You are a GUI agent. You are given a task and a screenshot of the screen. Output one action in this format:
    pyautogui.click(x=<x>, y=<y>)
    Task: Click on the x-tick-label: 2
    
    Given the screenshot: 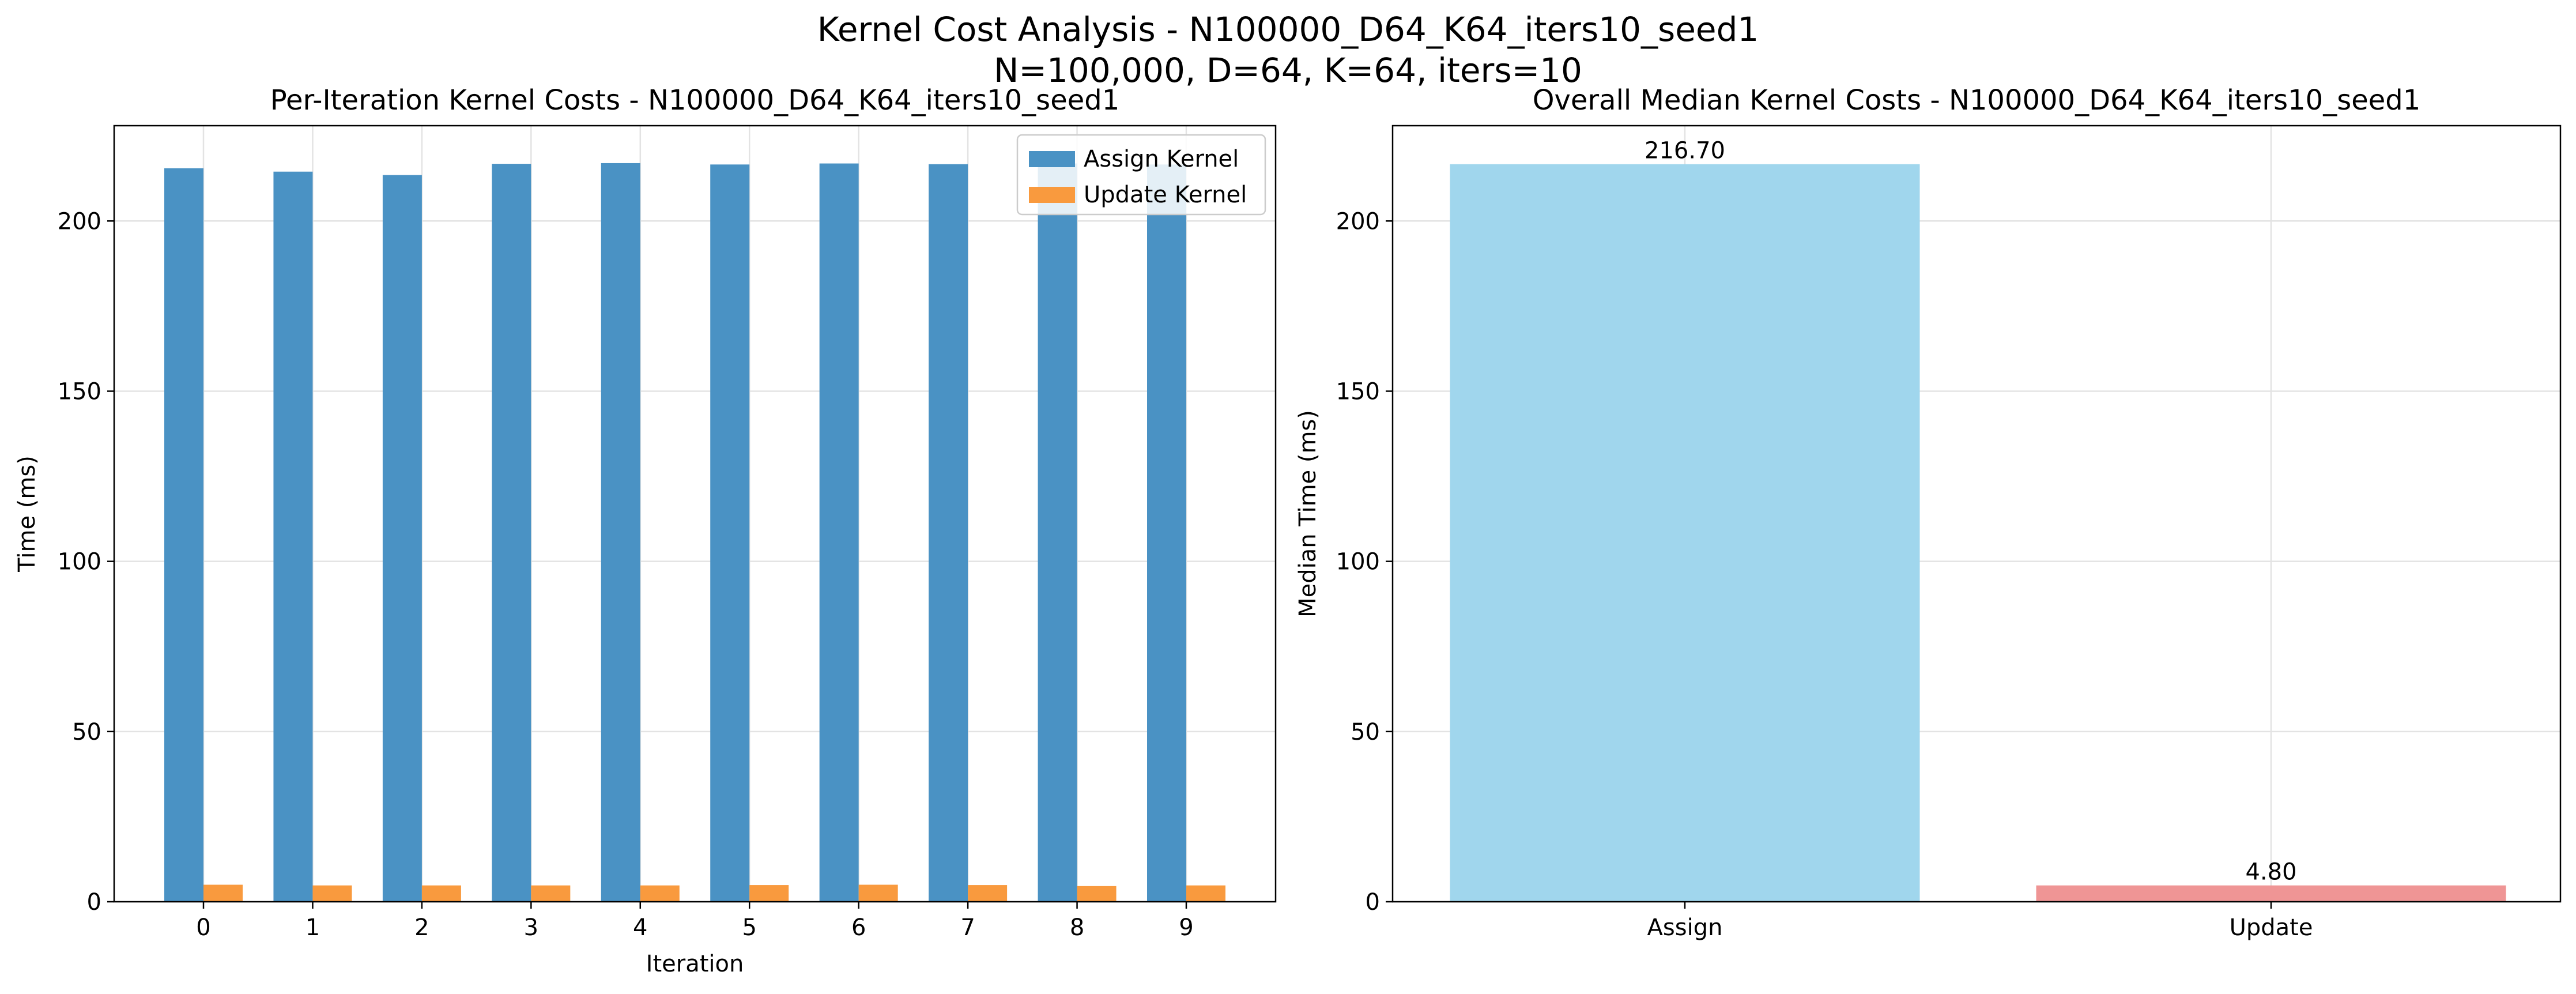 What is the action you would take?
    pyautogui.click(x=421, y=927)
    